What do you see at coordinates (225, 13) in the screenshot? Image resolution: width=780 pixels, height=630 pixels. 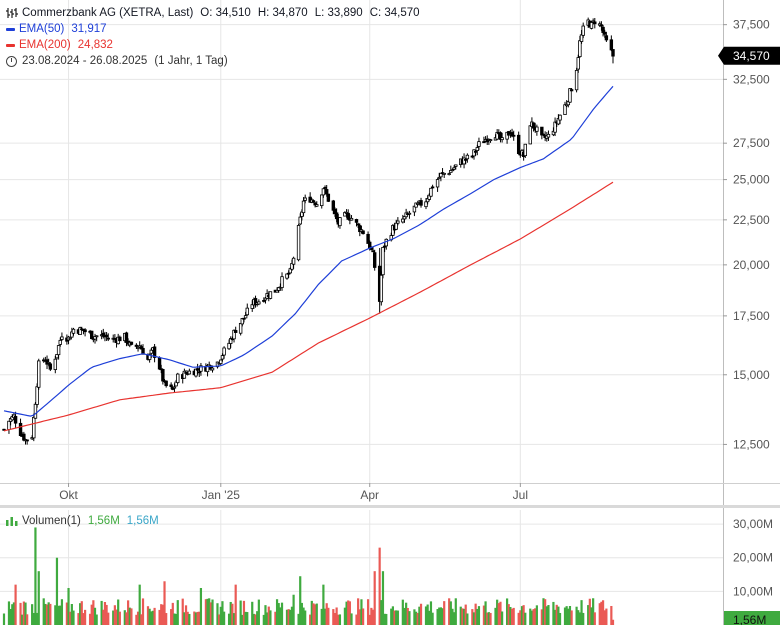 I see `ohlc-open: O: 34,510` at bounding box center [225, 13].